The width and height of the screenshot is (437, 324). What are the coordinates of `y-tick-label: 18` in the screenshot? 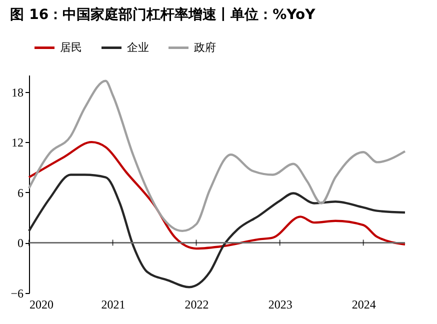 It's located at (18, 92).